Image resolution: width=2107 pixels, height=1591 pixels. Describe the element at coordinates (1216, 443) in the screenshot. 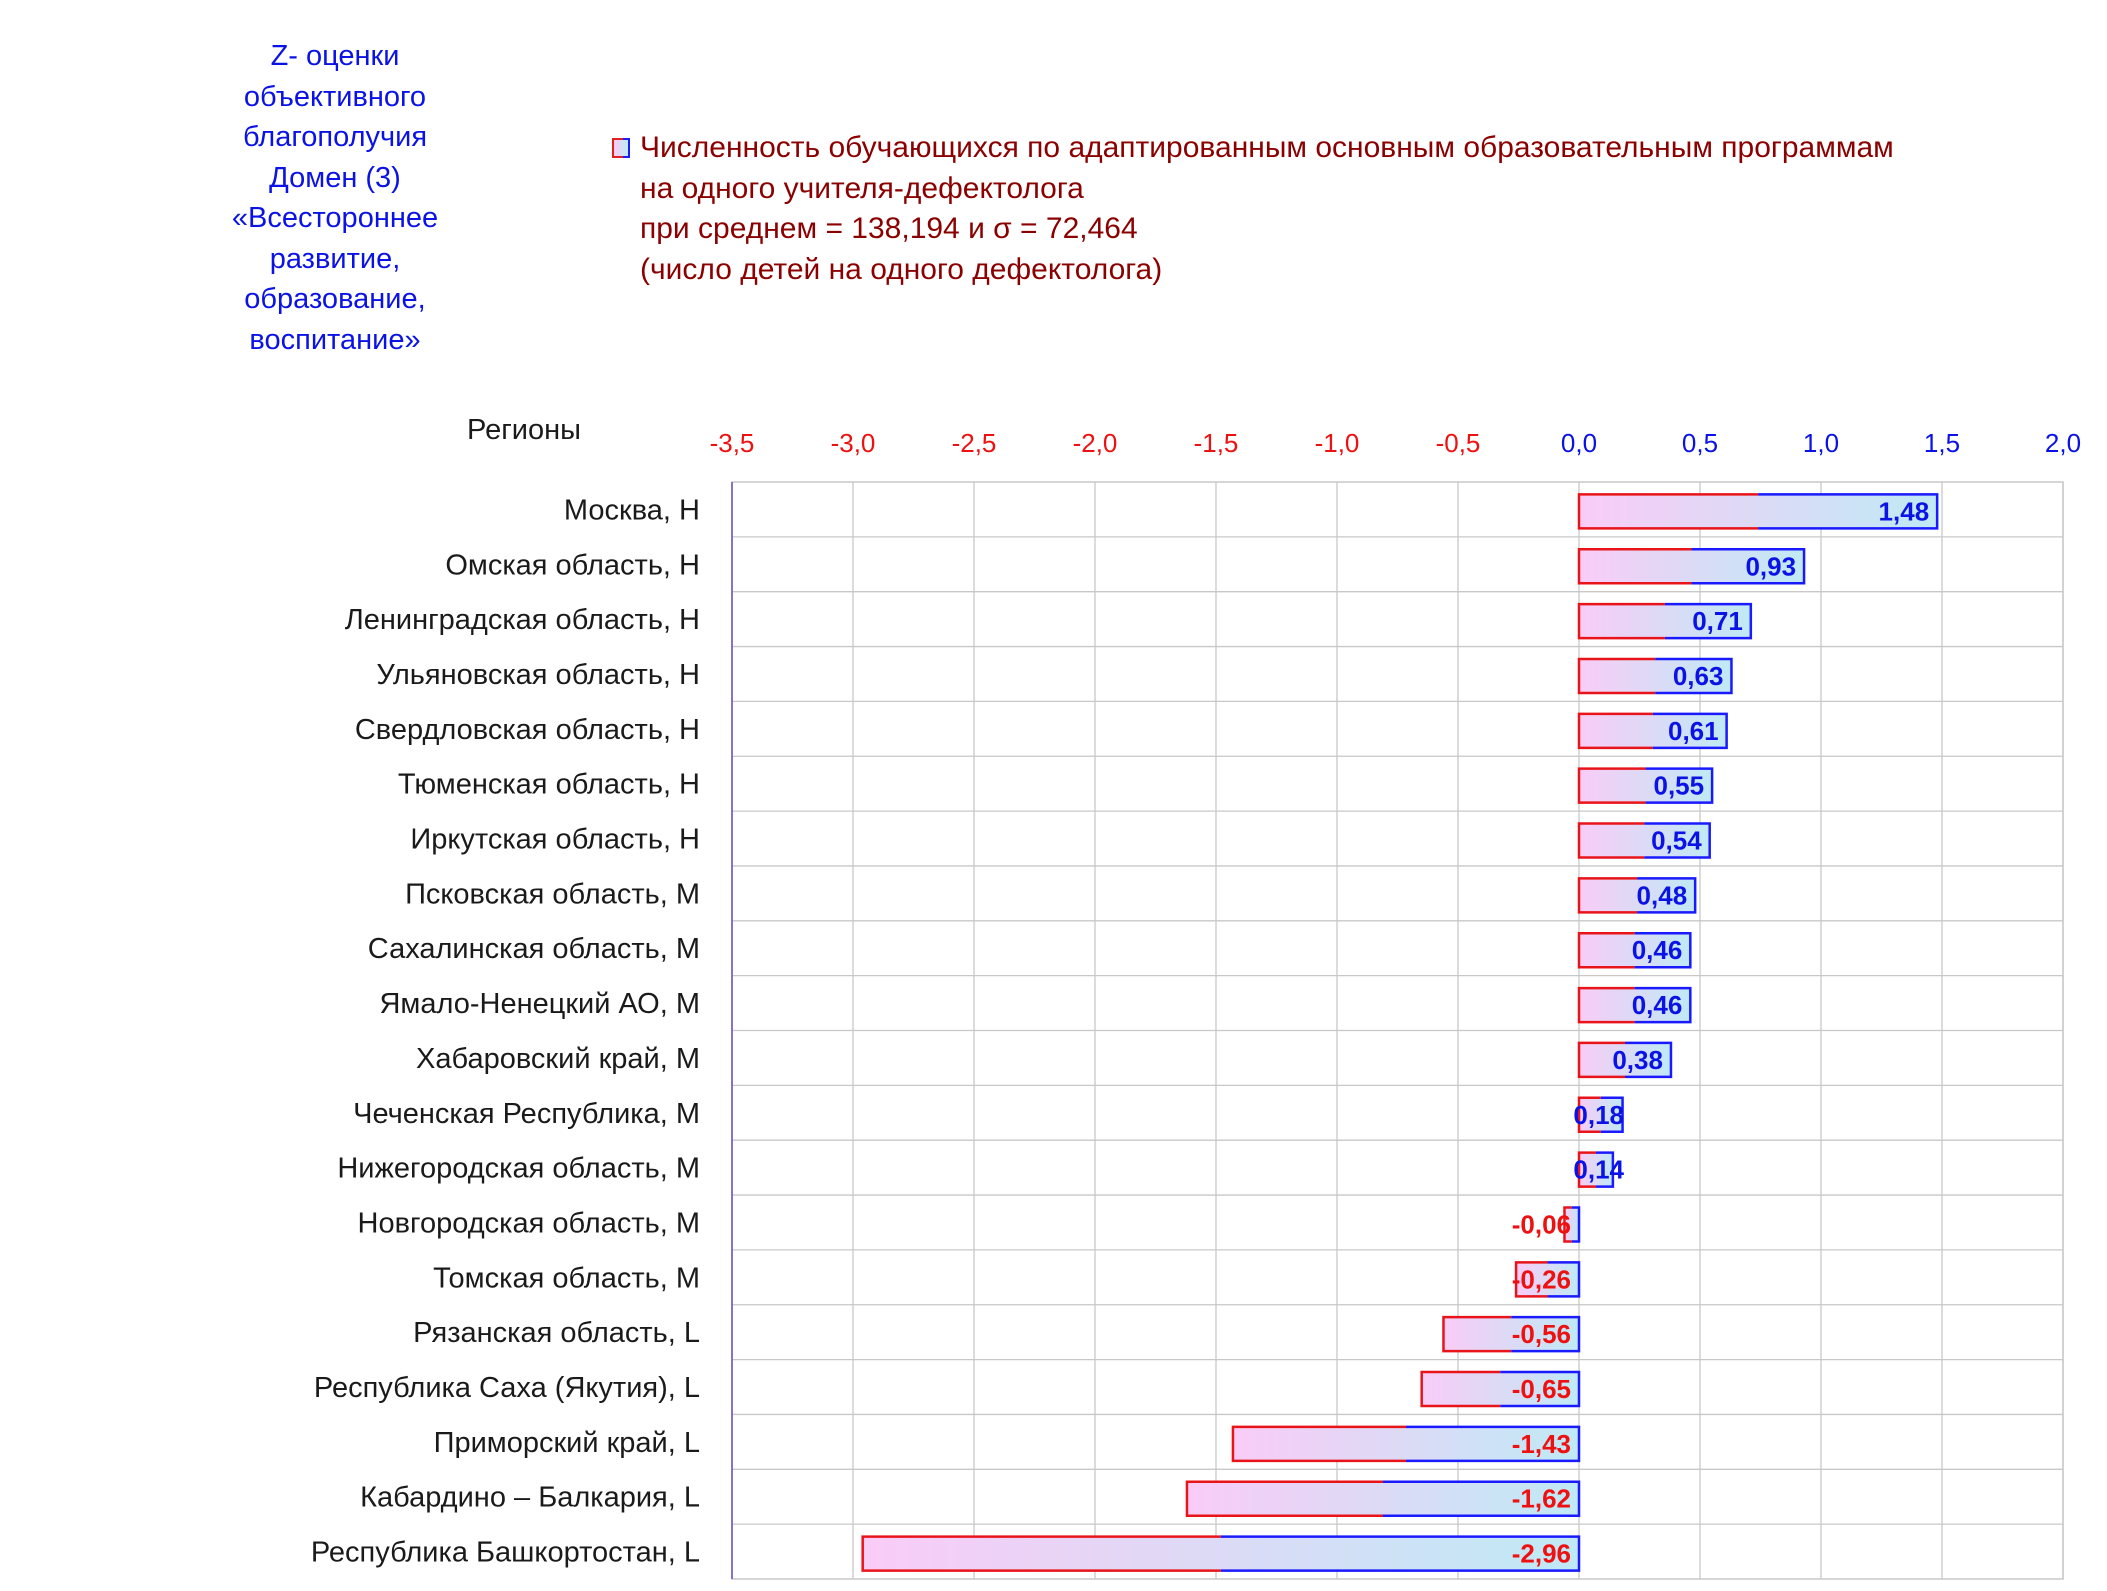

I see `x-tick-label: -1,5` at that location.